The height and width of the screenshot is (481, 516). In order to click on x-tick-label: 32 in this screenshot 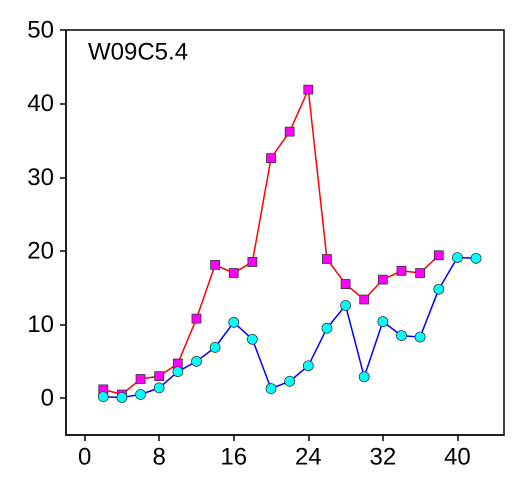, I will do `click(383, 457)`.